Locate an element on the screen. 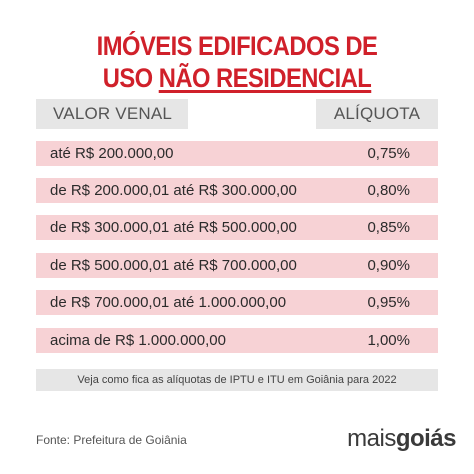 The image size is (474, 474). row-rate: 0,95% is located at coordinates (388, 302).